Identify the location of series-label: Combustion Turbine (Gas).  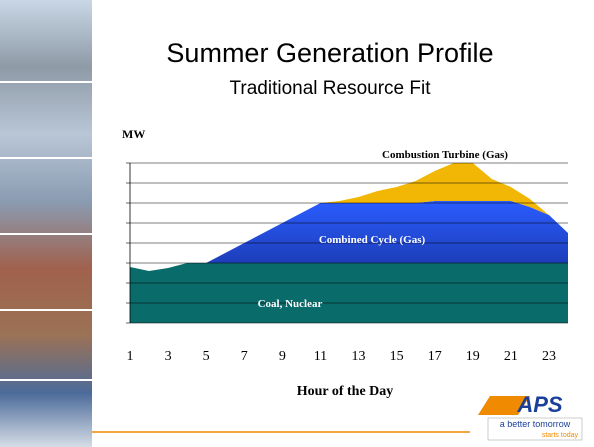
(445, 155).